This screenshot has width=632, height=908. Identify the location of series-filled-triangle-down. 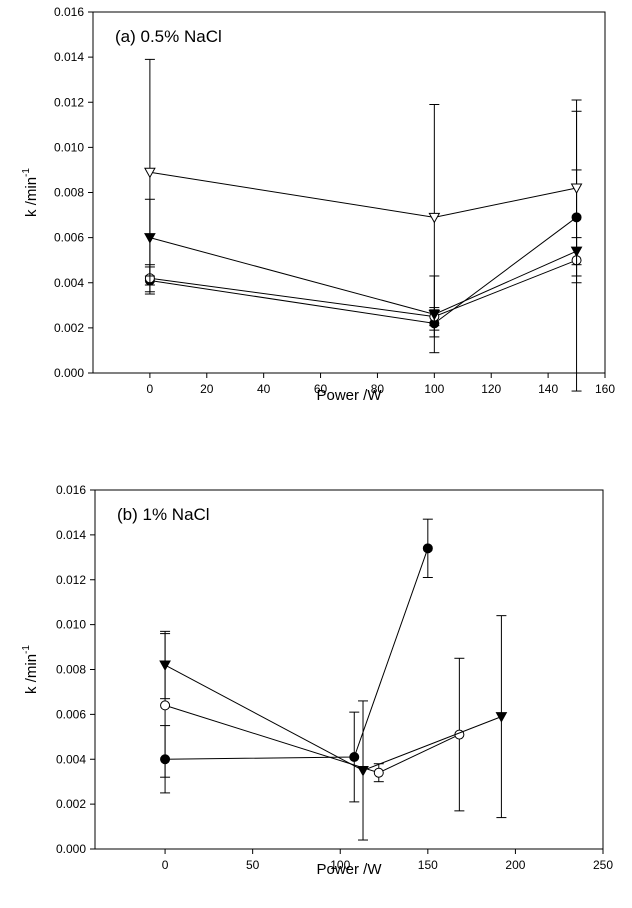
(333, 728).